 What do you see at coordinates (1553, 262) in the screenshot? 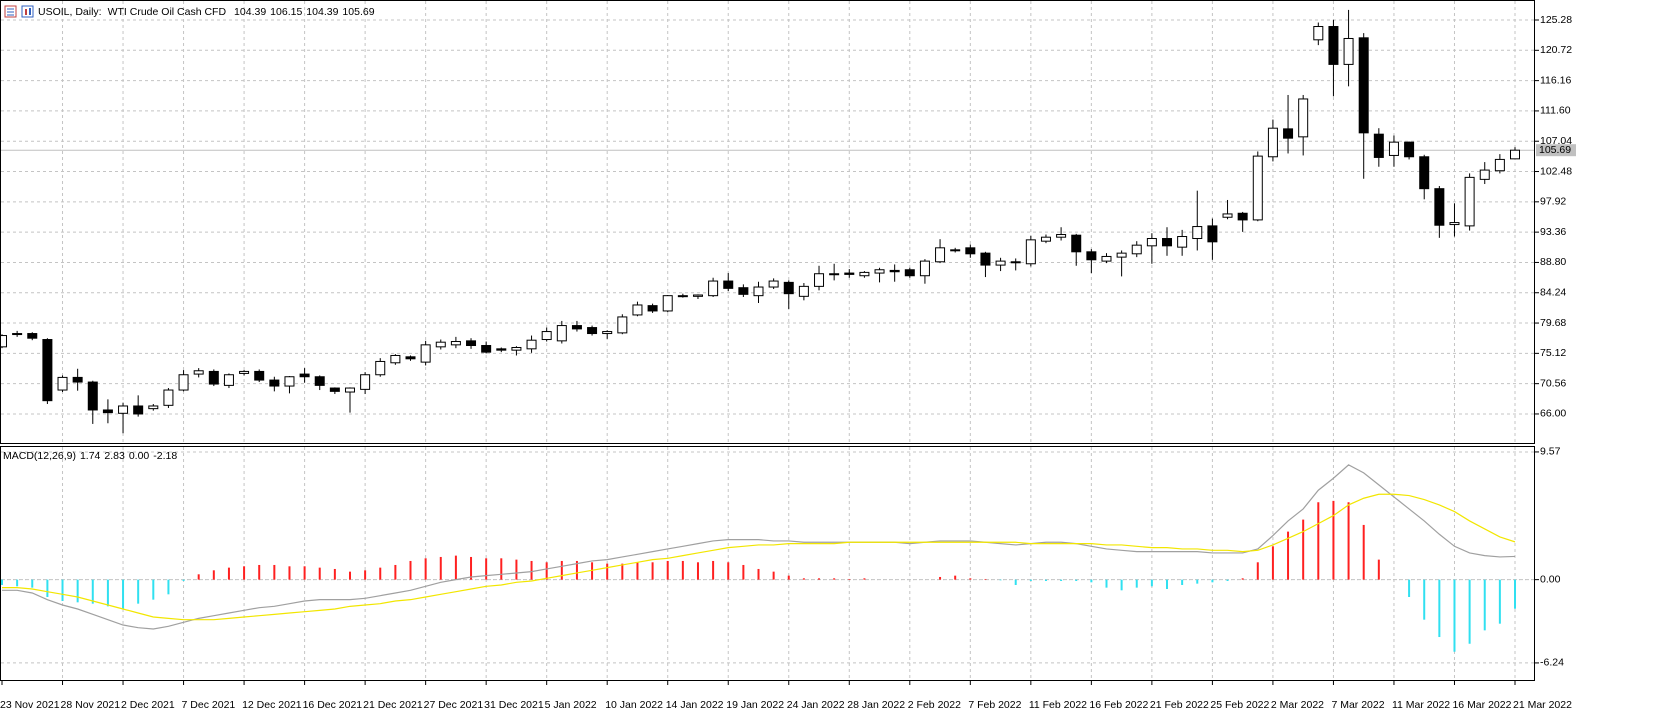
I see `y-tick-label: 88.80` at bounding box center [1553, 262].